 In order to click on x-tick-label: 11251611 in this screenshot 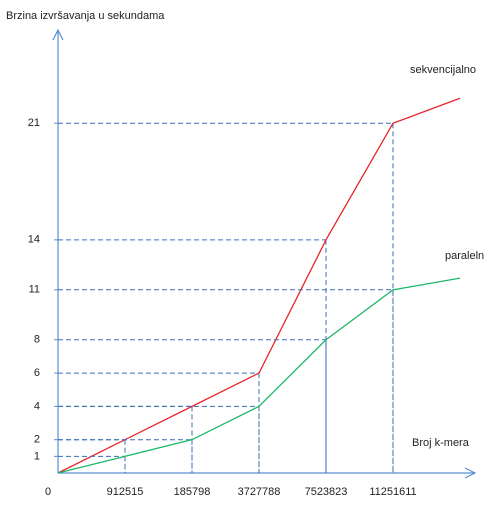, I will do `click(392, 492)`.